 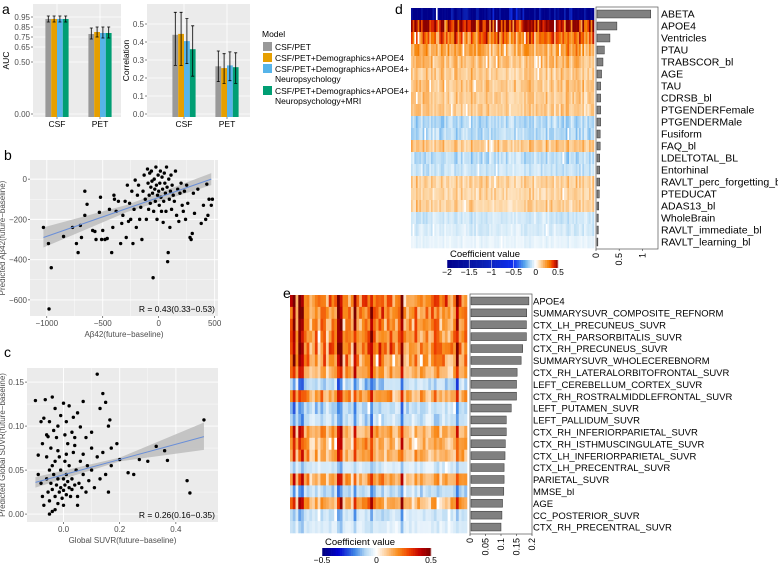 What do you see at coordinates (543, 504) in the screenshot?
I see `row-label: AGE` at bounding box center [543, 504].